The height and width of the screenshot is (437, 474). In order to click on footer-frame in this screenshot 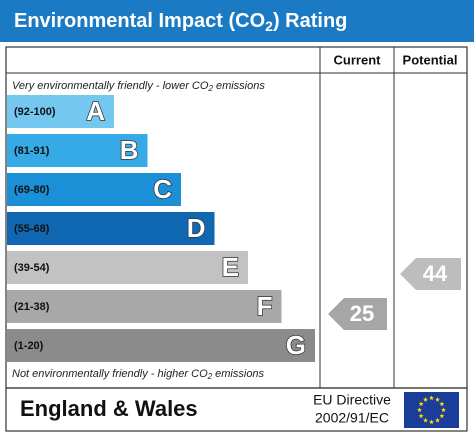, I will do `click(236, 409)`.